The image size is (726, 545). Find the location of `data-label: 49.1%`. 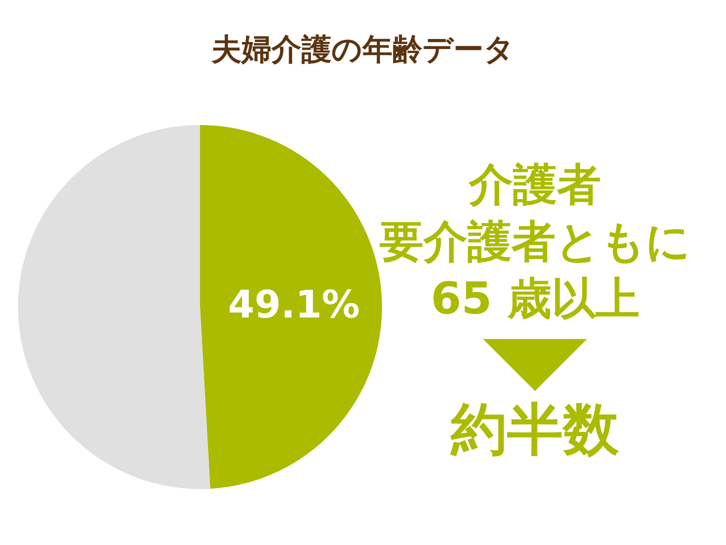

data-label: 49.1% is located at coordinates (294, 304).